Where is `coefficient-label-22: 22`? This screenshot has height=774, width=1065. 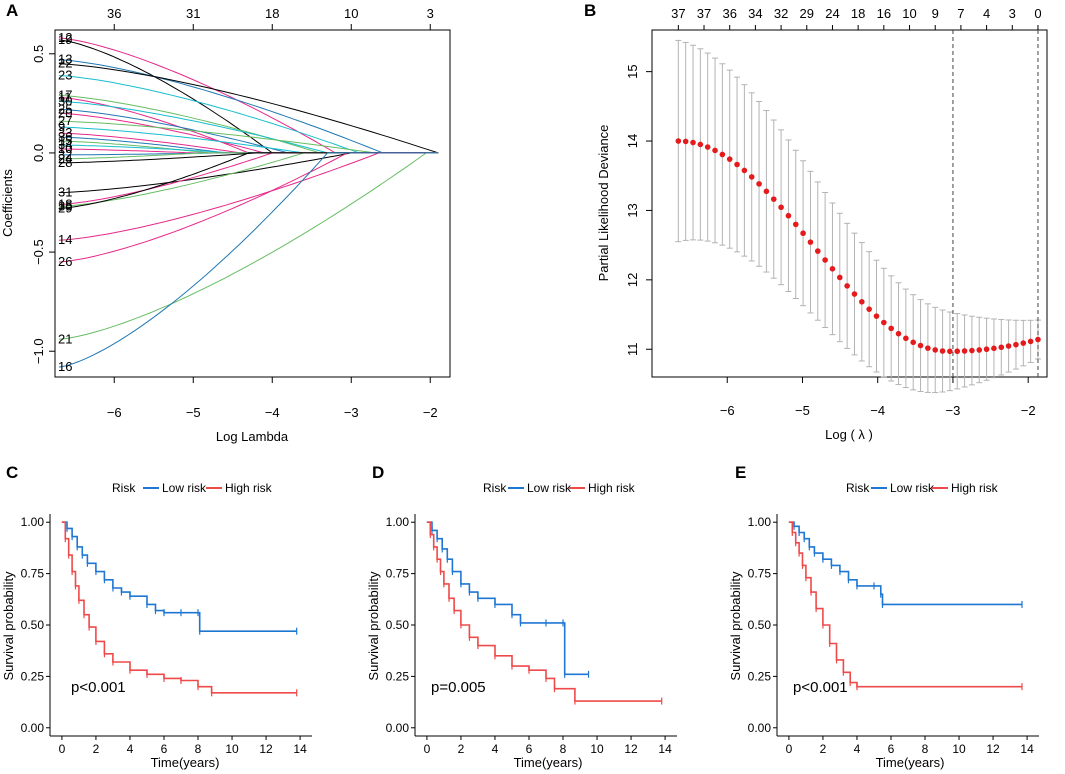
coefficient-label-22: 22 is located at coordinates (65, 63).